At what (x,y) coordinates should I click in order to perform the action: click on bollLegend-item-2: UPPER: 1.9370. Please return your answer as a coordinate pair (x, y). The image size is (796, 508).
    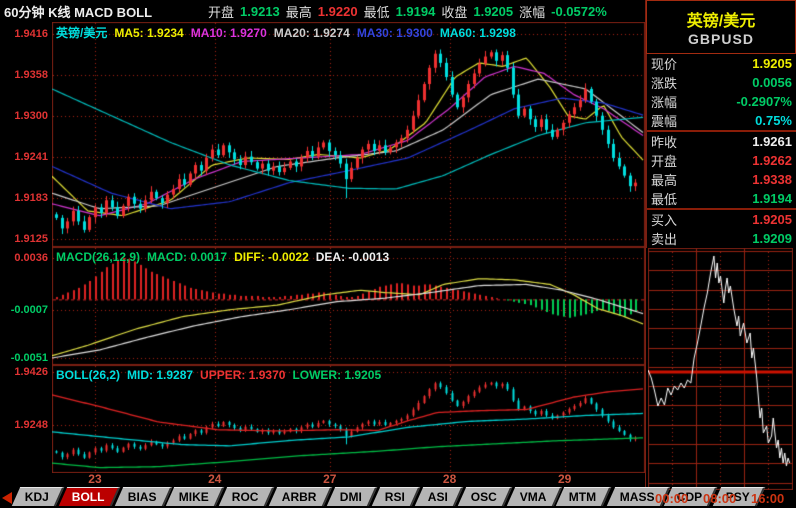
    Looking at the image, I should click on (243, 375).